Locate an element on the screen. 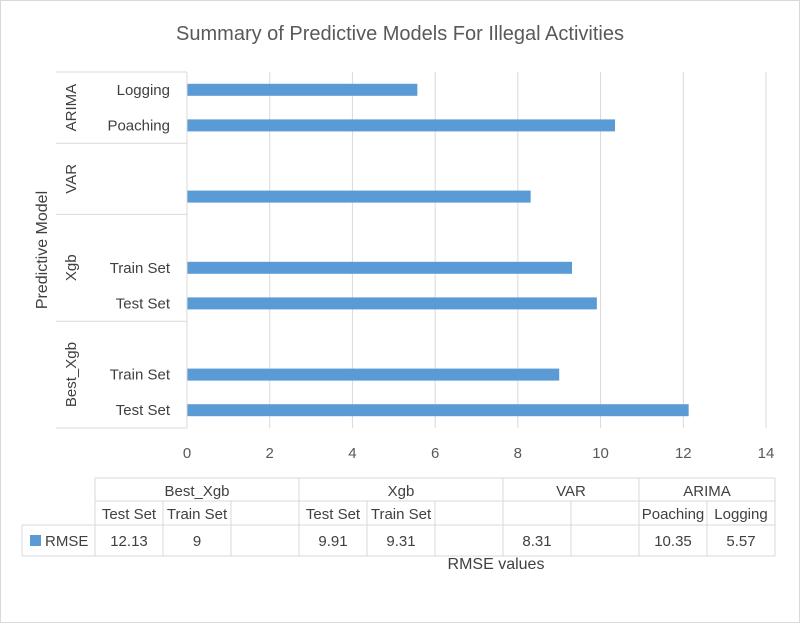 The image size is (800, 623). group-label: Best_Xgb is located at coordinates (71, 374).